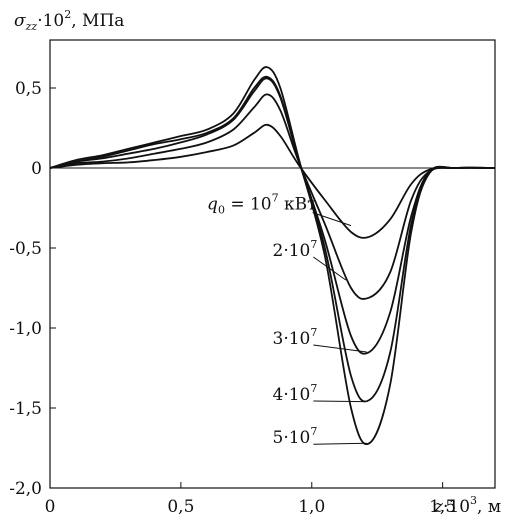  Describe the element at coordinates (262, 204) in the screenshot. I see `series-label-1: q0 = 107 кВт` at that location.